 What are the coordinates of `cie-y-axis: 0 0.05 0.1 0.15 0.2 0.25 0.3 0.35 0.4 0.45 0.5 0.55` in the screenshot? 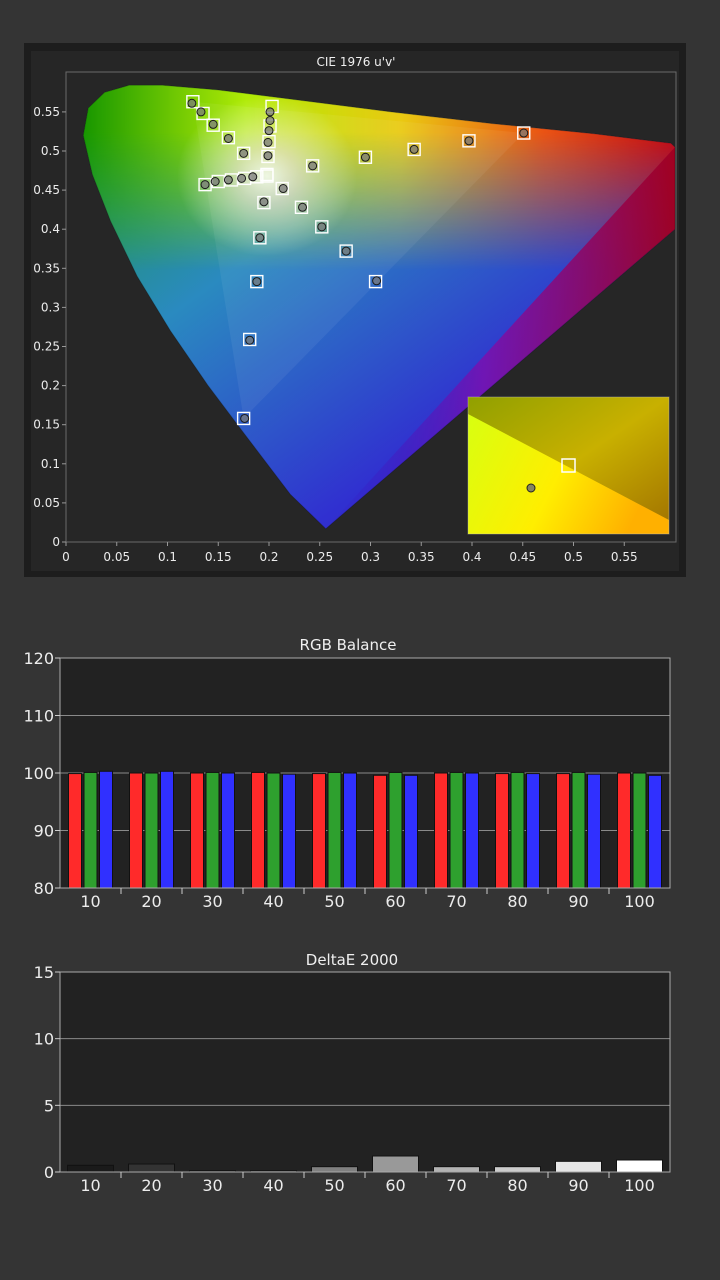 It's located at (49, 327).